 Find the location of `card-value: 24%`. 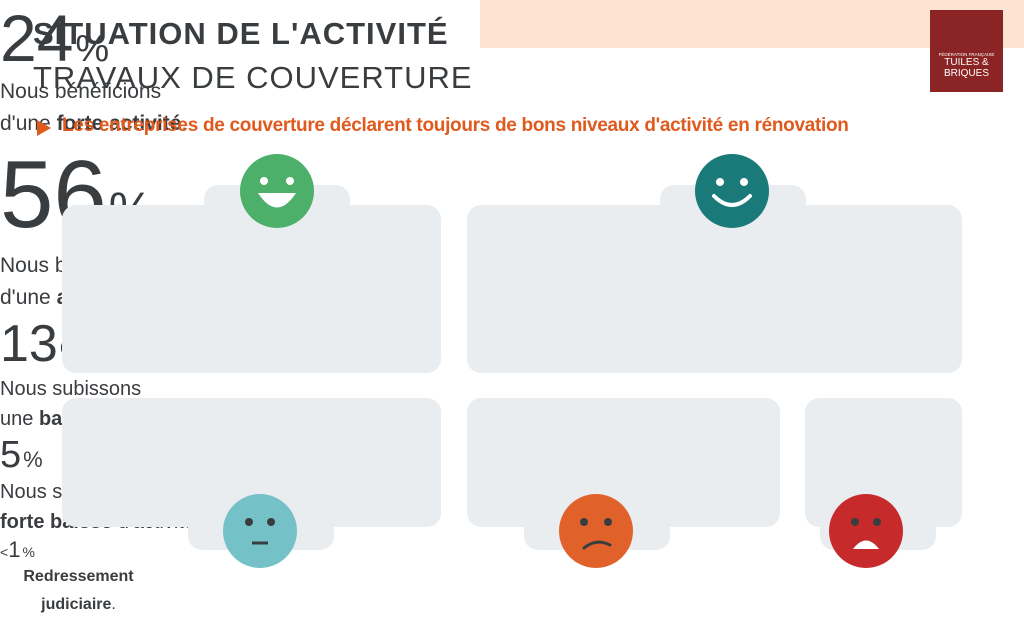

card-value: 24% is located at coordinates (512, 38).